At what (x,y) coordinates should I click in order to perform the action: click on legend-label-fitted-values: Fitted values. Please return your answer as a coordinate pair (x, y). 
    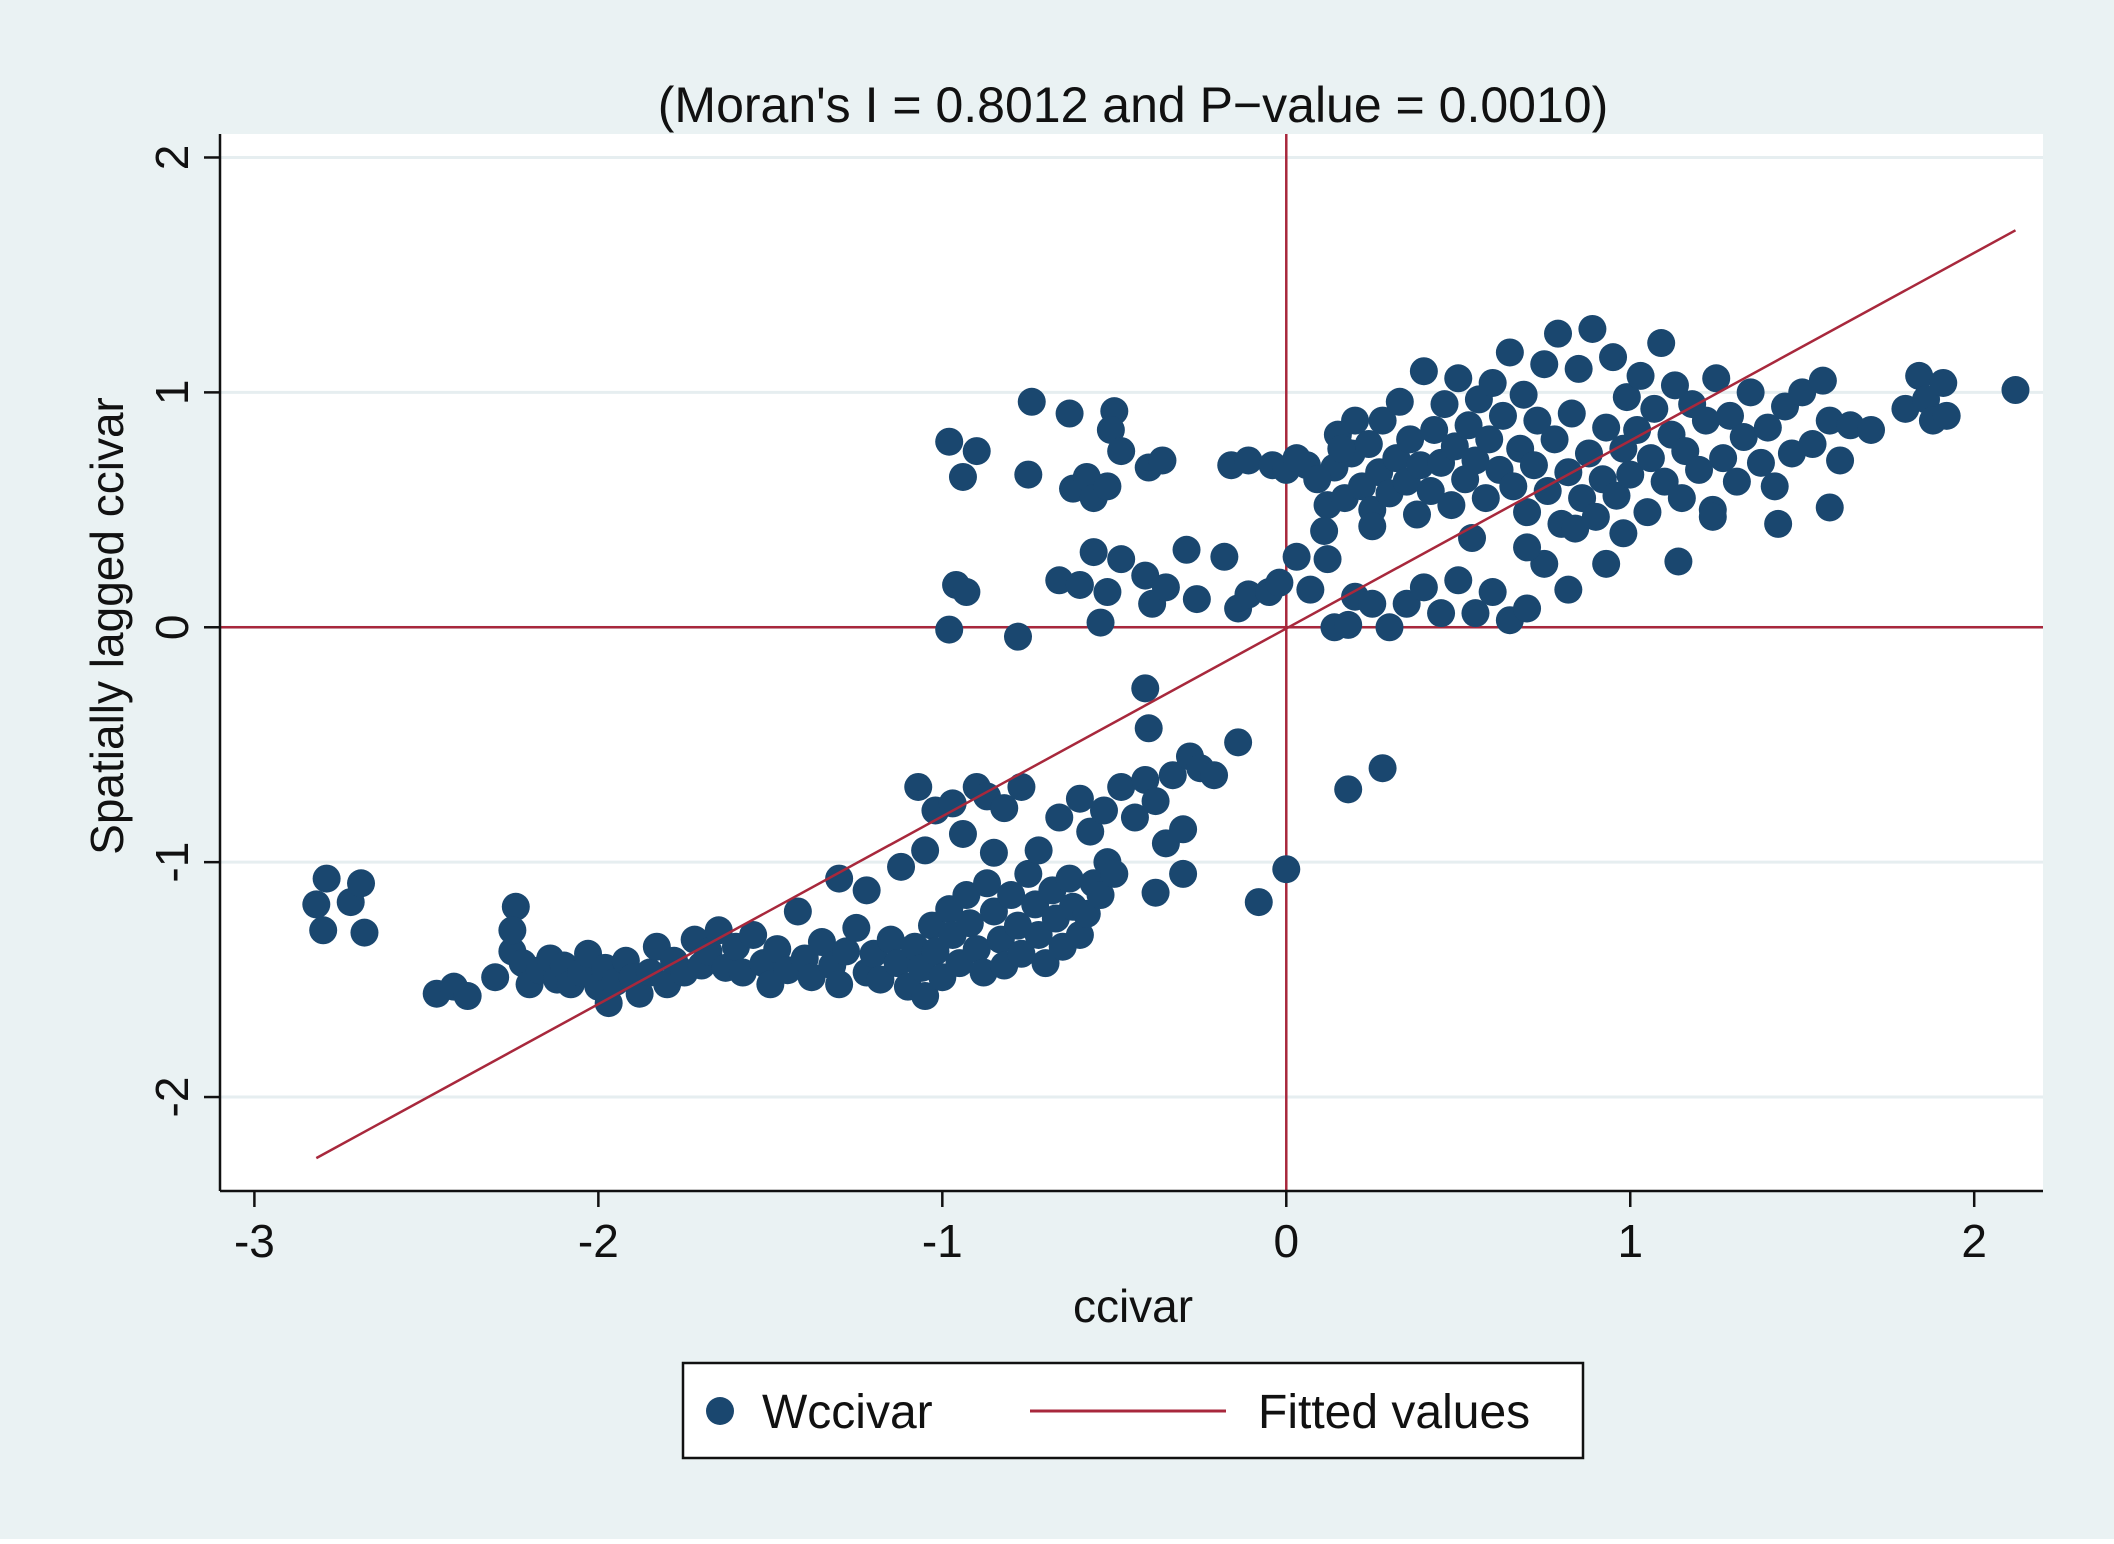
    Looking at the image, I should click on (1394, 1412).